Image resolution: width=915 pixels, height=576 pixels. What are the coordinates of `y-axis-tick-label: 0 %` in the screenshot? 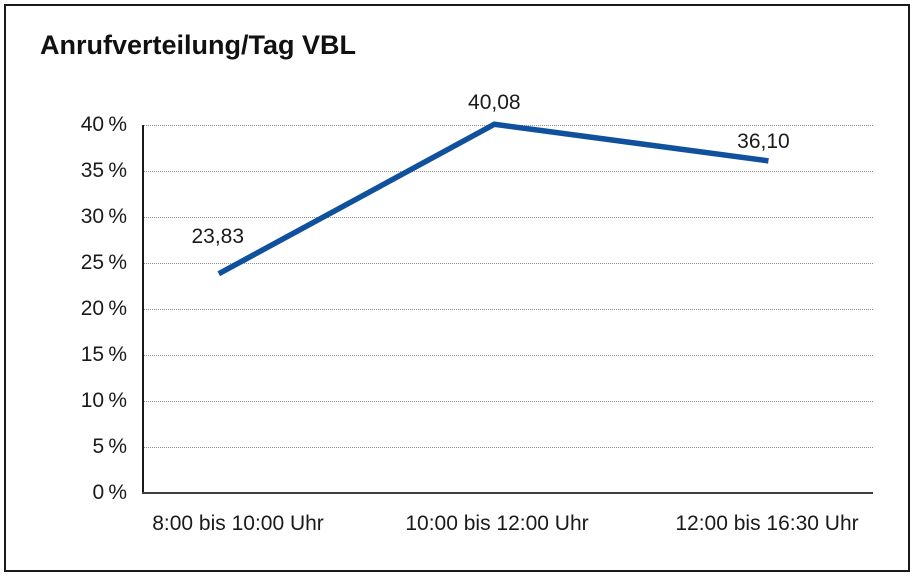 It's located at (109, 492).